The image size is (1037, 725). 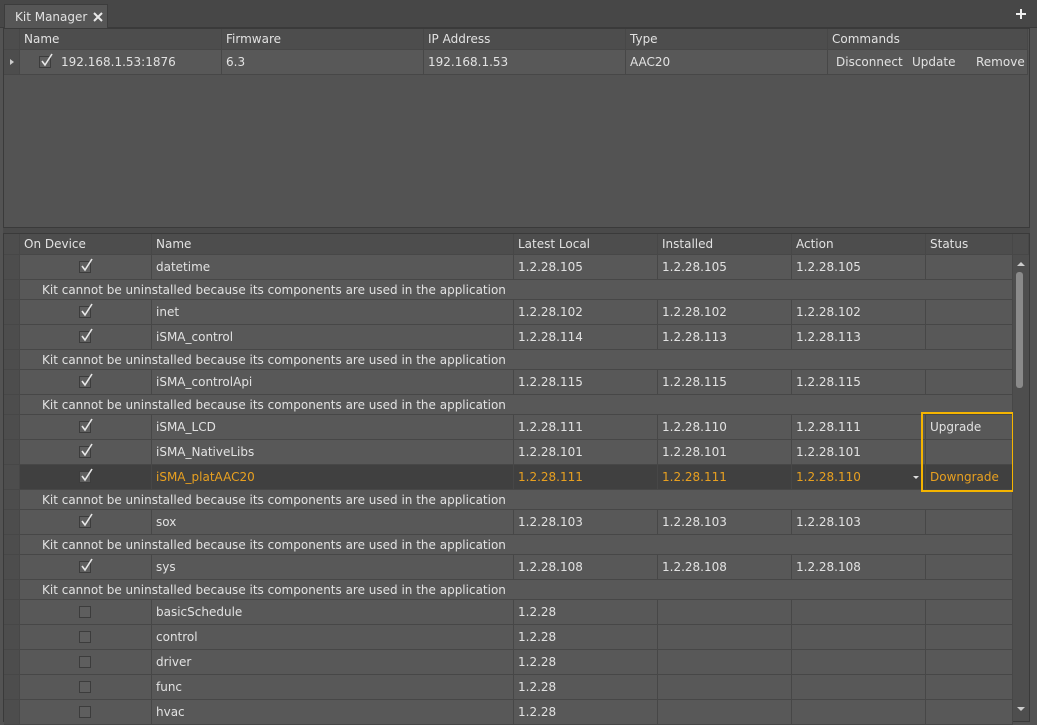 What do you see at coordinates (694, 267) in the screenshot?
I see `kit-installed: 1.2.28.105` at bounding box center [694, 267].